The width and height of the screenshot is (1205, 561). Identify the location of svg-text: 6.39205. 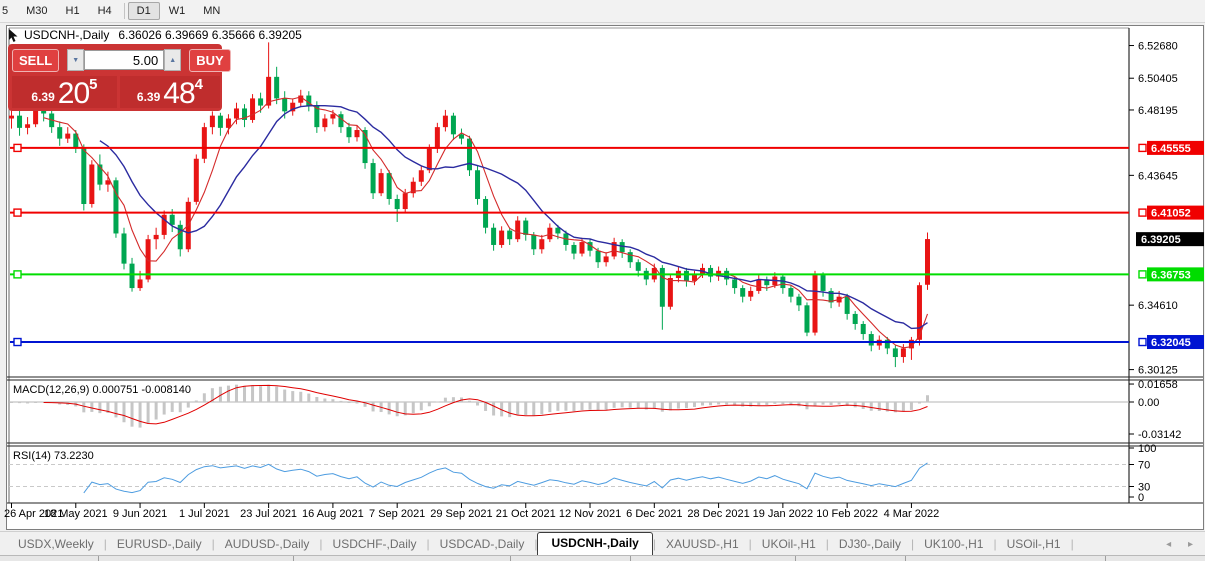
(1161, 240).